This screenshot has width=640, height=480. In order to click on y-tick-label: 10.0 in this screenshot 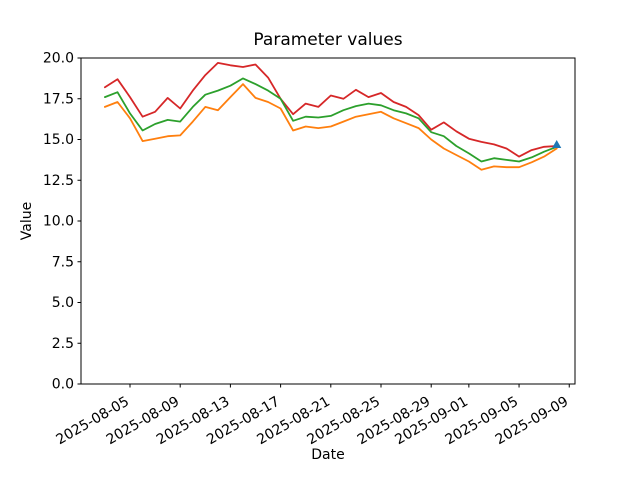, I will do `click(58, 222)`.